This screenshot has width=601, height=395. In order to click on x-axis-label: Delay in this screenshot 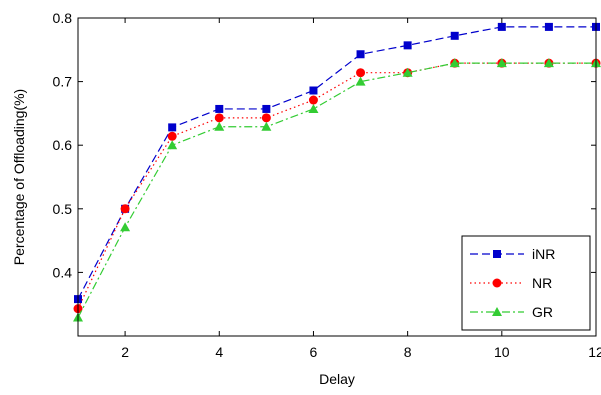, I will do `click(337, 379)`.